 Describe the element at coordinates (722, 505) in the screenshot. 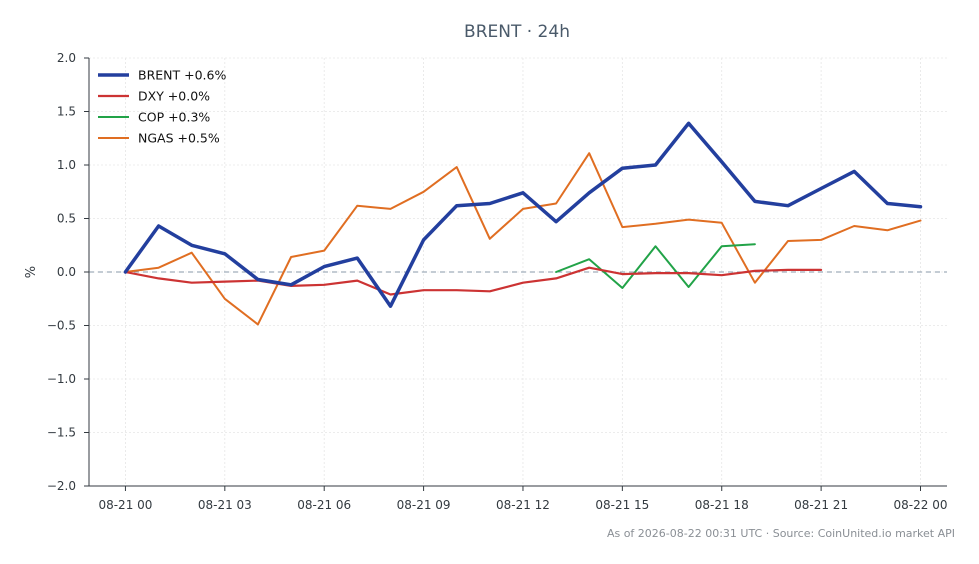

I see `x-tick-label: 08-21 18` at that location.